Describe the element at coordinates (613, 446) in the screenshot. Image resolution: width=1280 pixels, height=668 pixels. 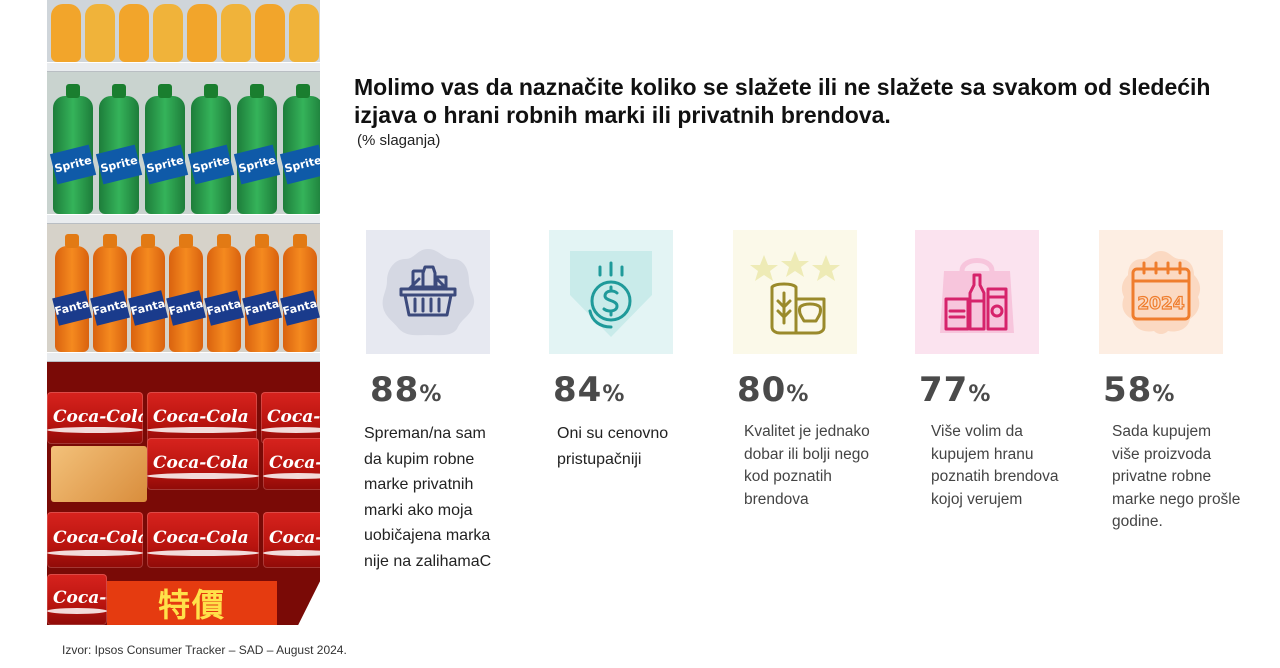
I see `stat-description: Oni su cenovno pristupačniji` at that location.